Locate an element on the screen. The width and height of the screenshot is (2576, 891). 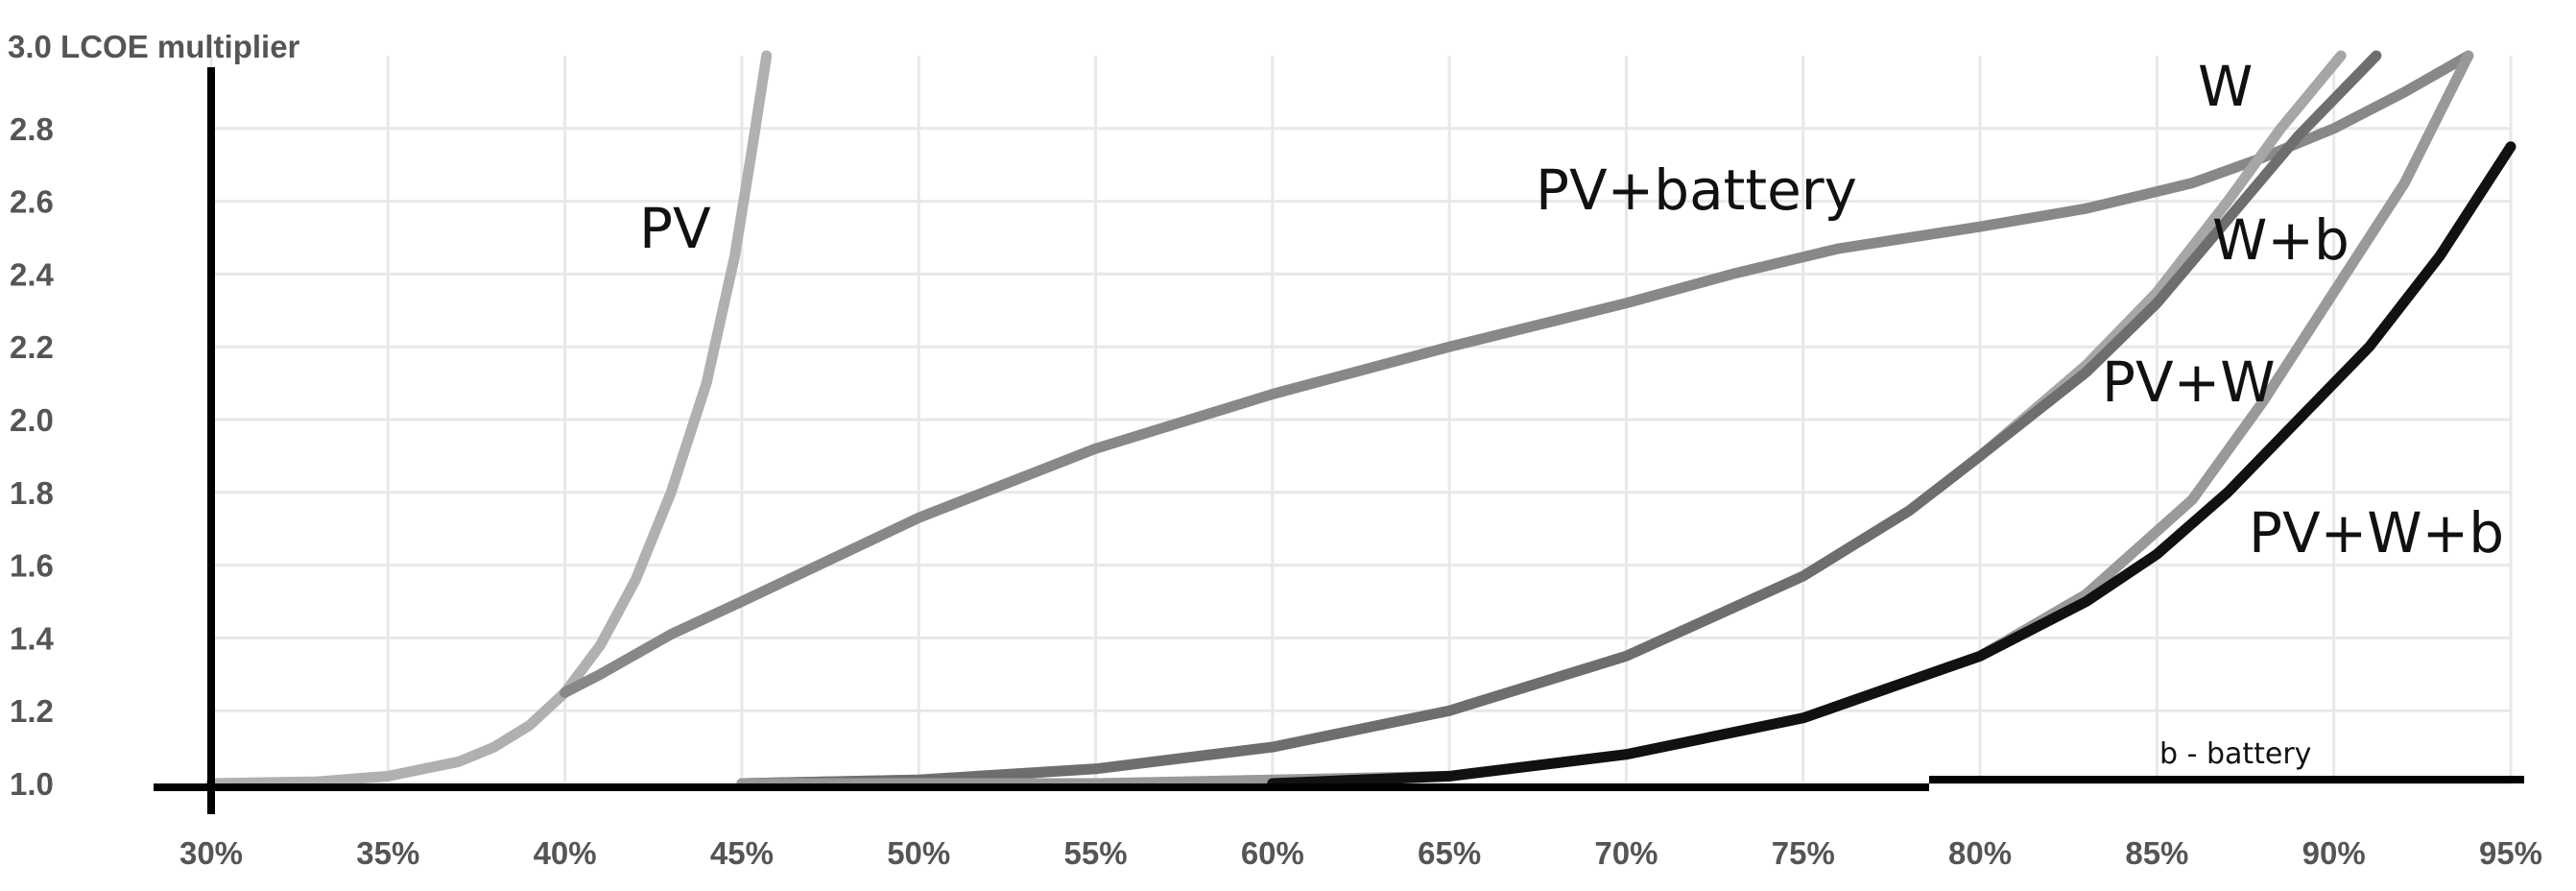
x-tick-label: 85% is located at coordinates (2156, 853).